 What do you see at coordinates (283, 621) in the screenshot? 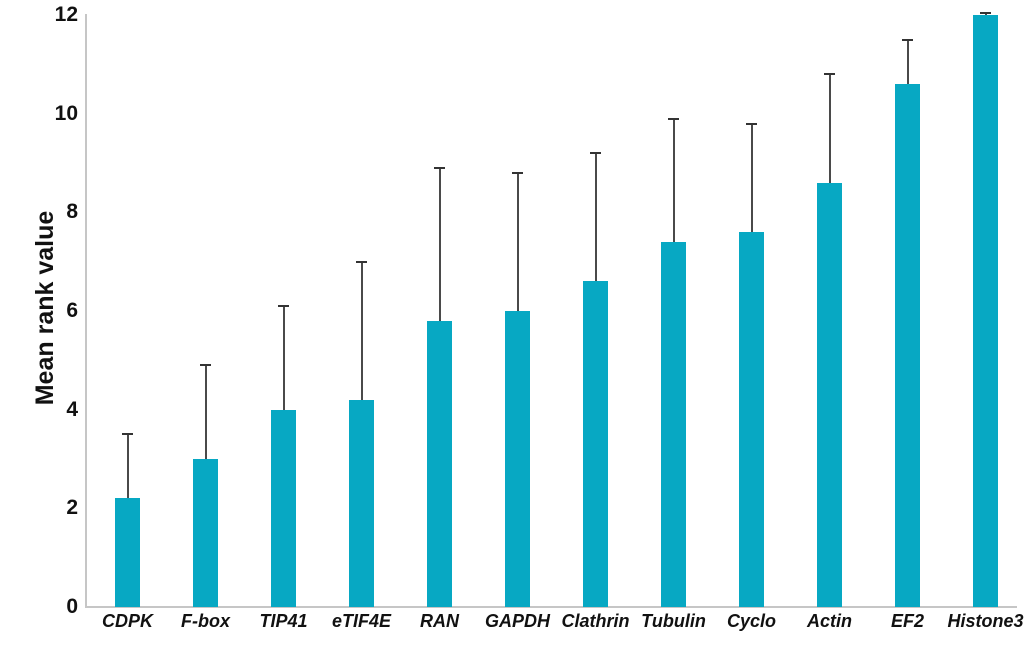
I see `x-tick-label: TIP41` at bounding box center [283, 621].